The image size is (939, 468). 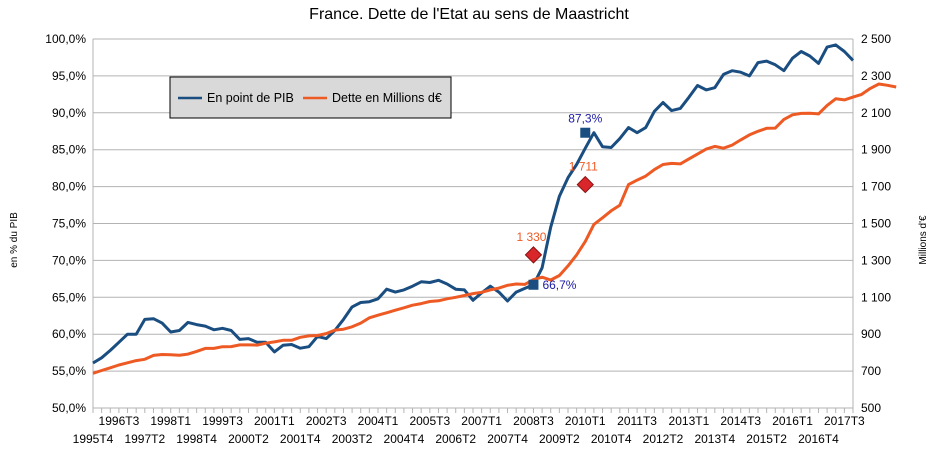 I want to click on left-tick-label: 50,0%, so click(x=69, y=408).